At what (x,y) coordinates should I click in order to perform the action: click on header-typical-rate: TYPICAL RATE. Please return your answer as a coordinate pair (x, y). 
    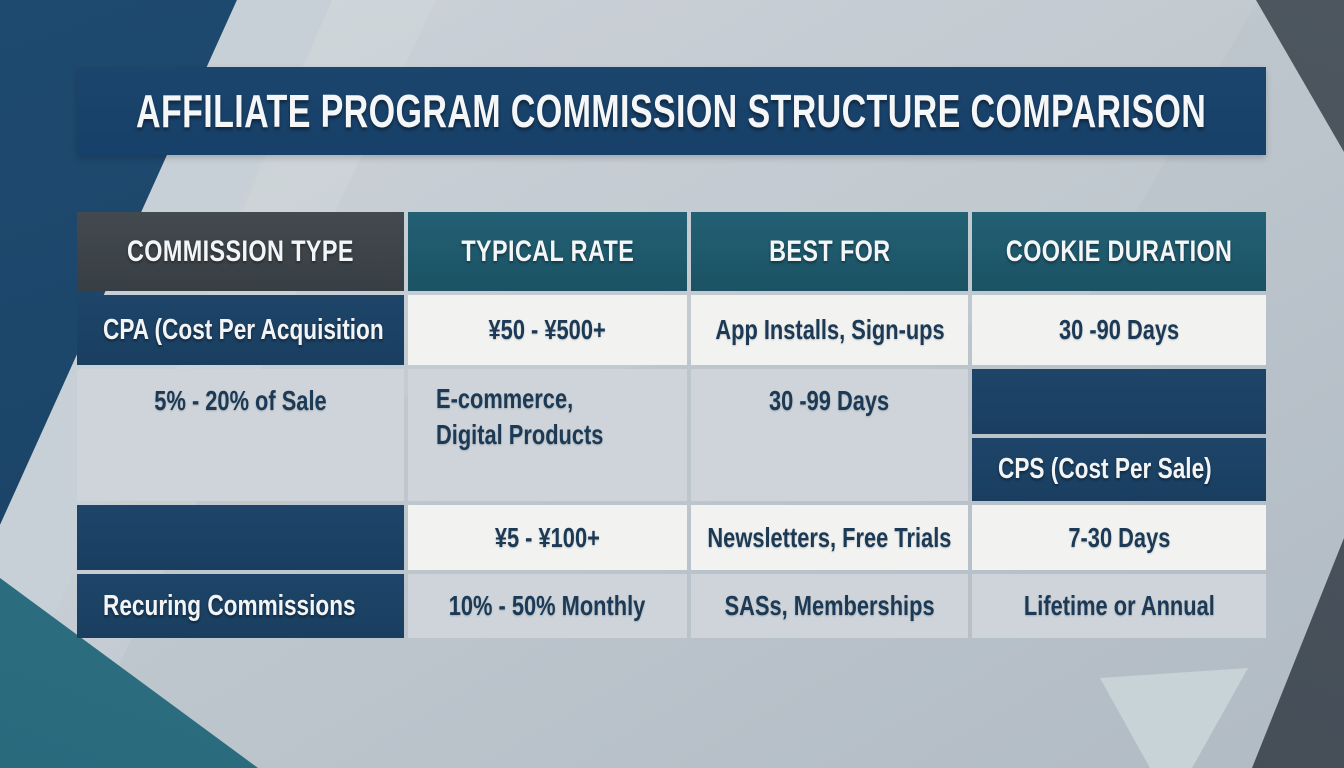
    Looking at the image, I should click on (547, 251).